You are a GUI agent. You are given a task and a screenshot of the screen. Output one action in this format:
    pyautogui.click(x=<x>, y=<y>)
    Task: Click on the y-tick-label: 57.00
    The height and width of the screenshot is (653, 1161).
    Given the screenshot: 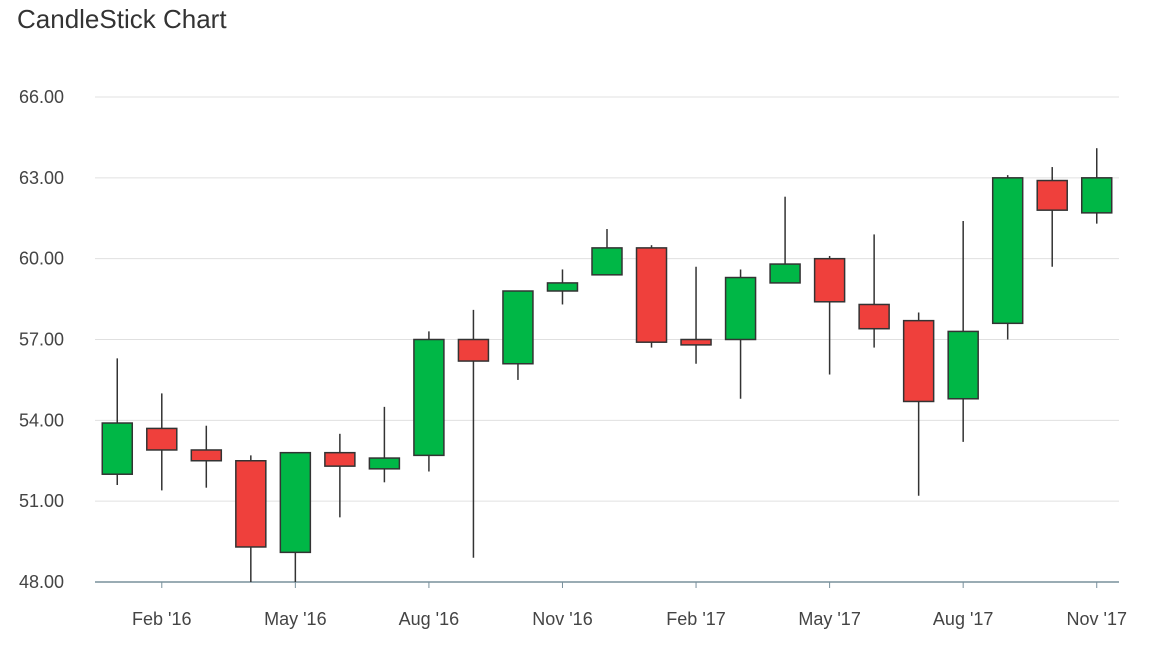 What is the action you would take?
    pyautogui.click(x=41, y=340)
    